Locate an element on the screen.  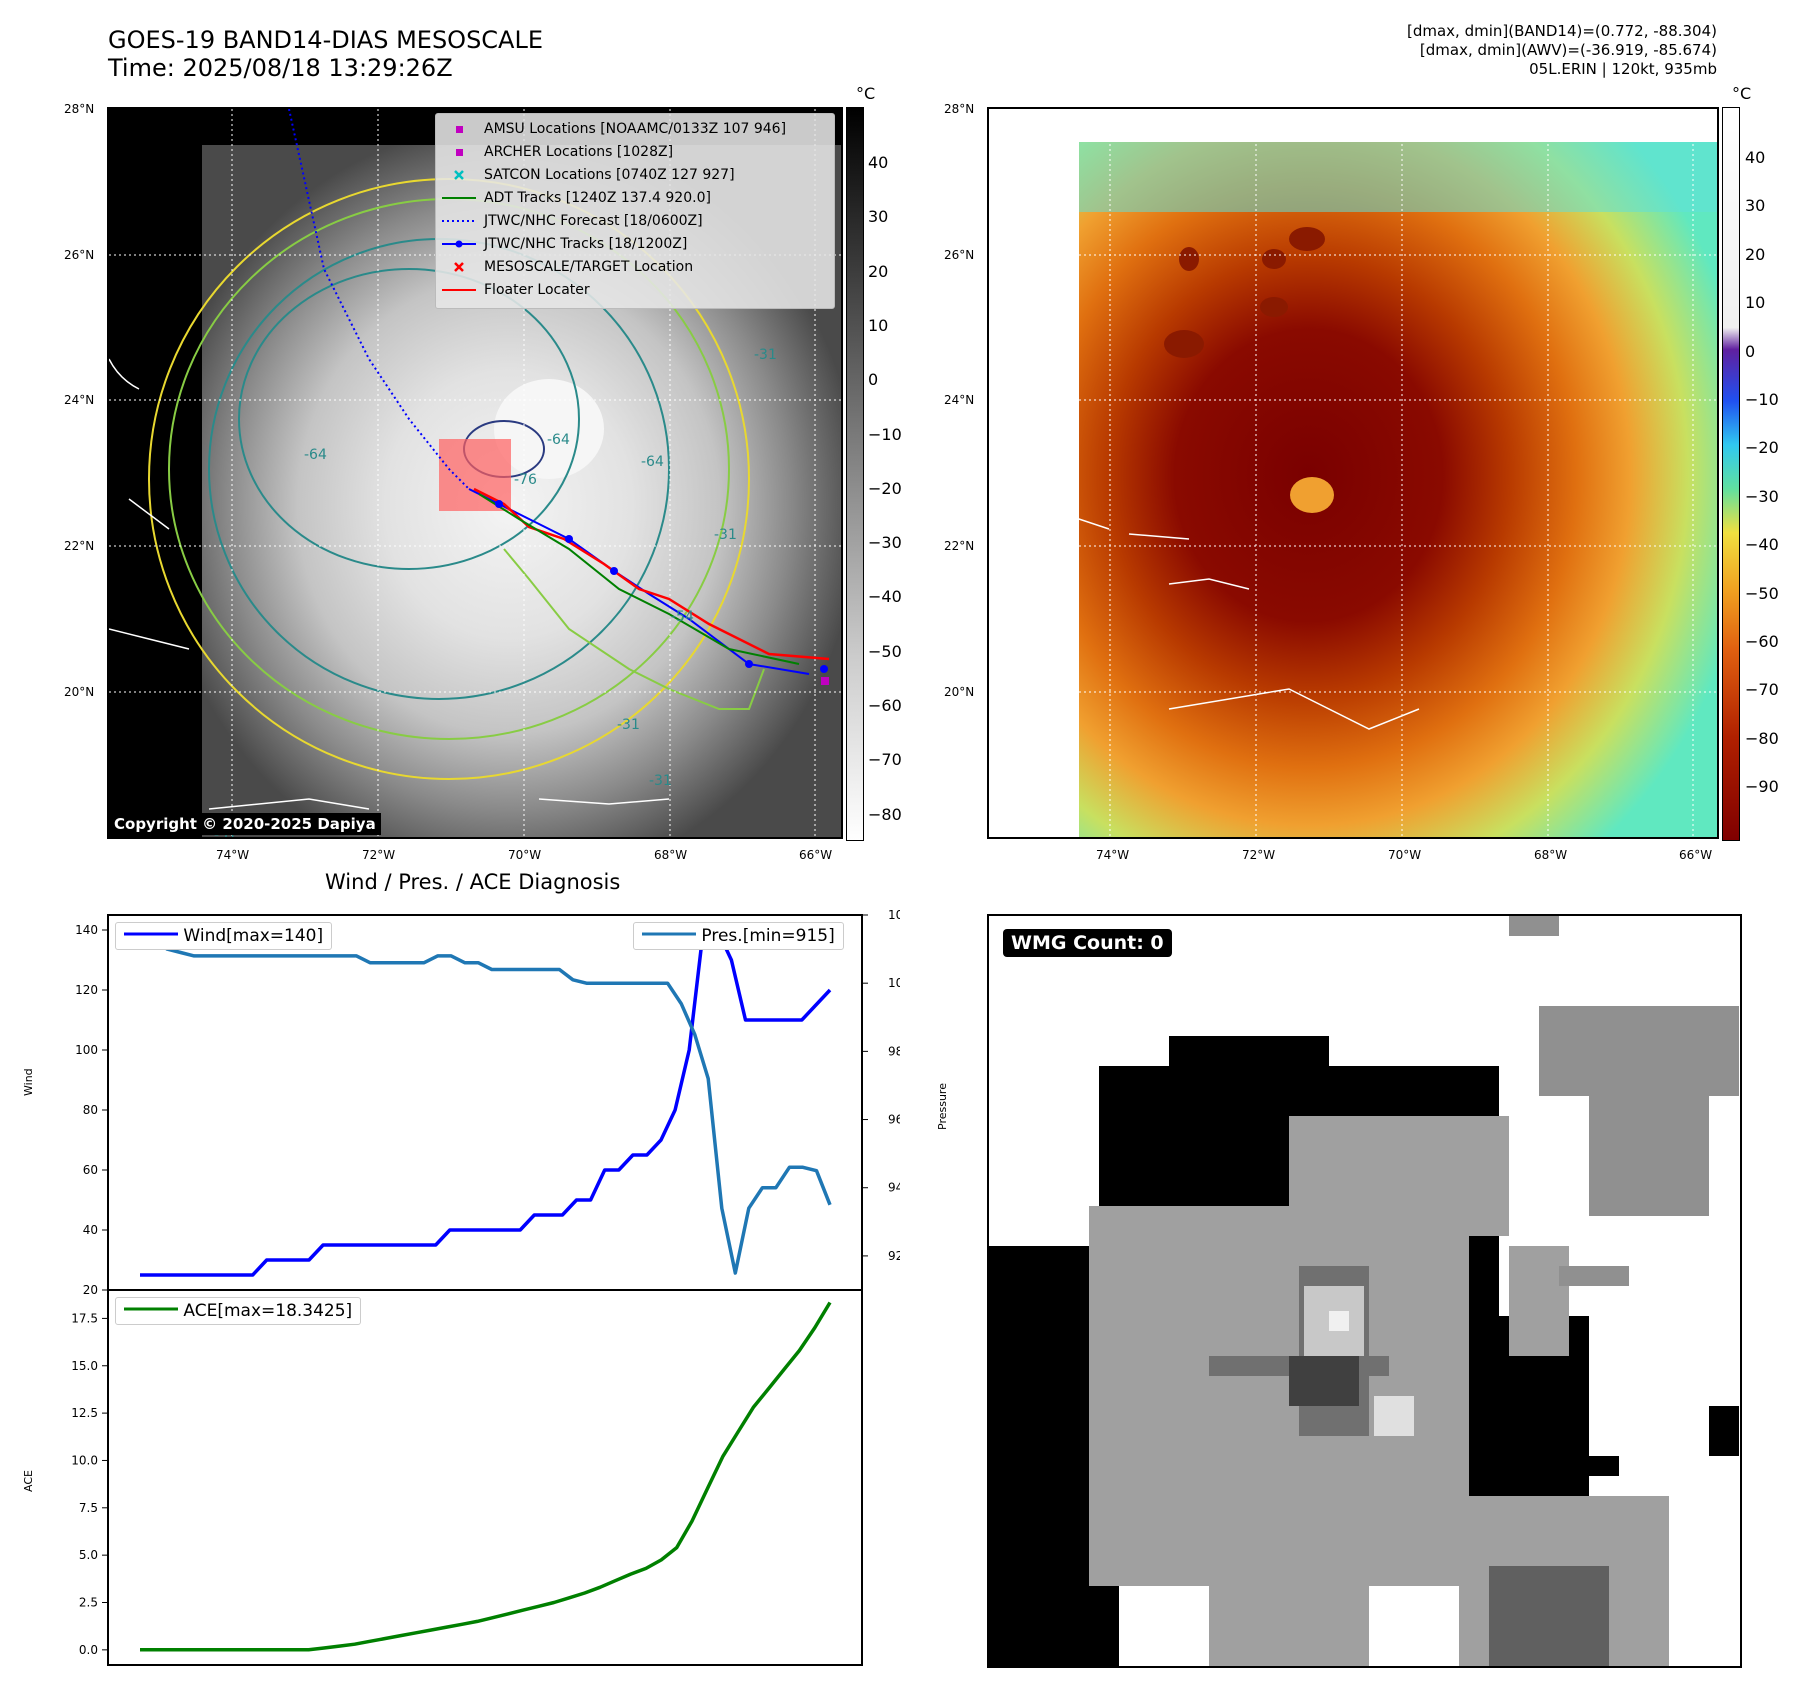
colorbar-tick-label: 30 is located at coordinates (1755, 206).